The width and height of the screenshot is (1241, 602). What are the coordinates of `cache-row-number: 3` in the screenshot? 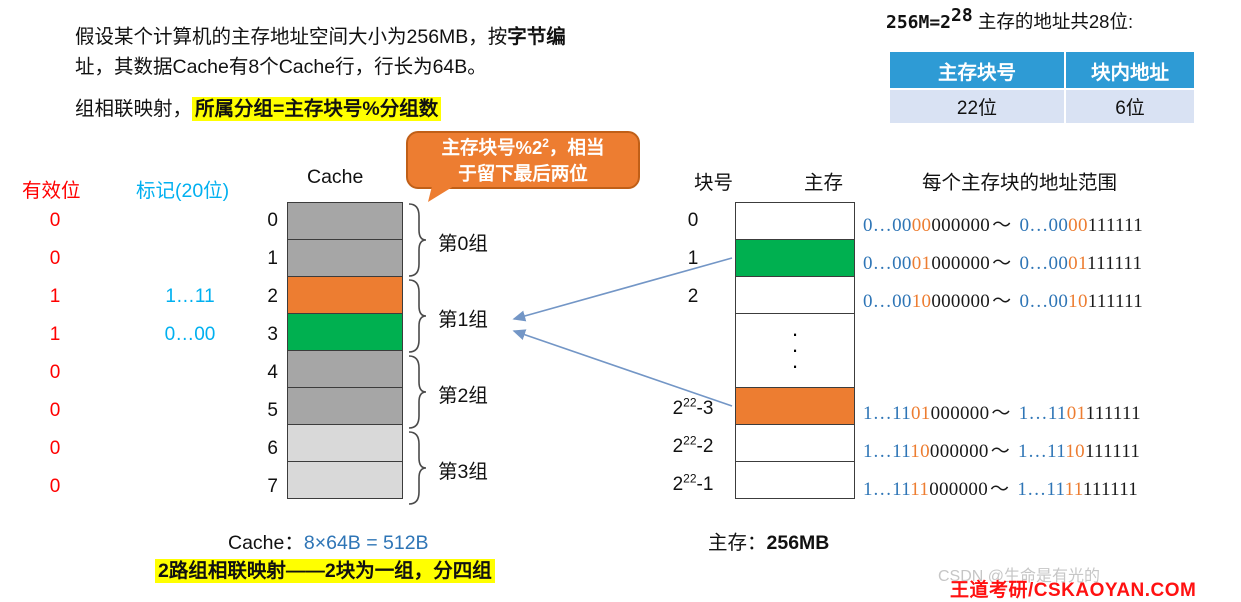 It's located at (272, 334).